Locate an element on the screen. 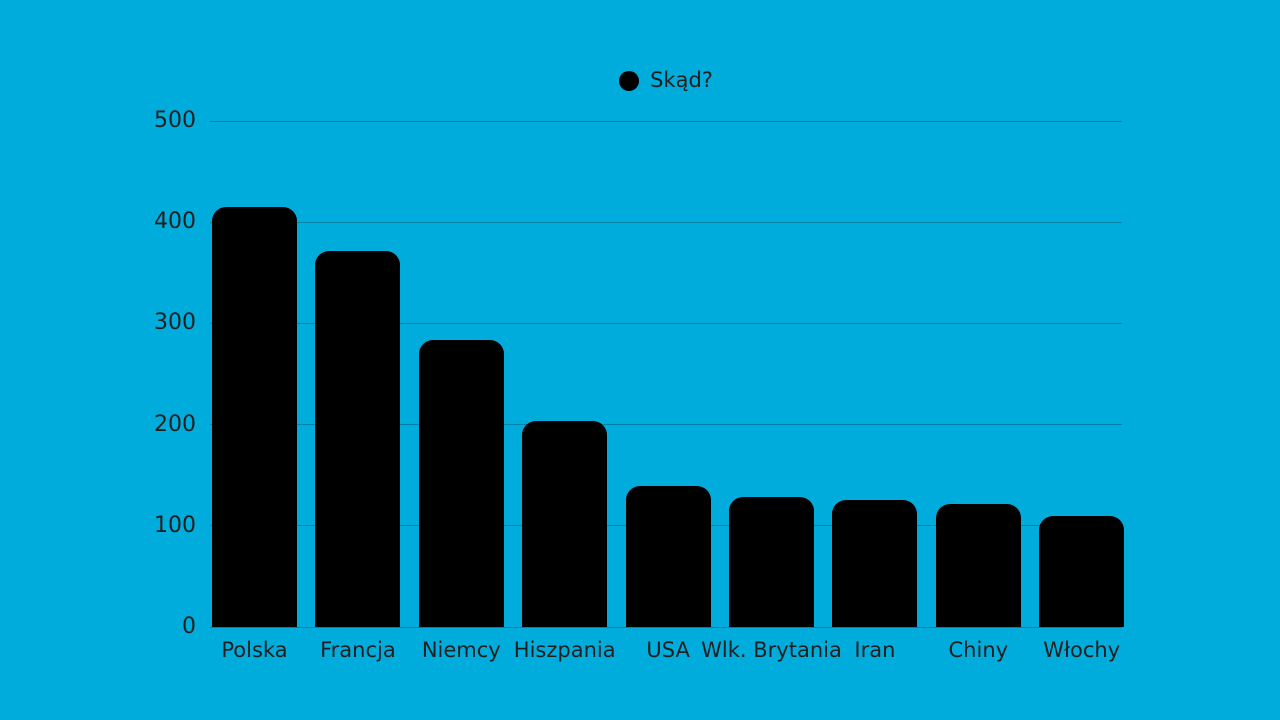 The height and width of the screenshot is (720, 1280). y-axis-tick-label: 500 is located at coordinates (175, 120).